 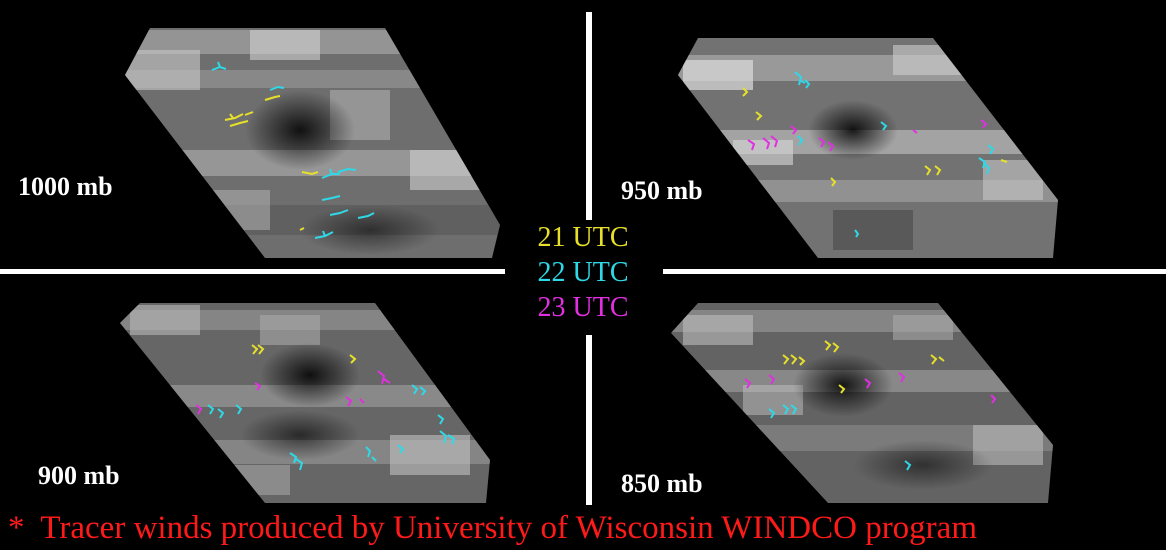 I want to click on satellite-image-900mb, so click(x=305, y=403).